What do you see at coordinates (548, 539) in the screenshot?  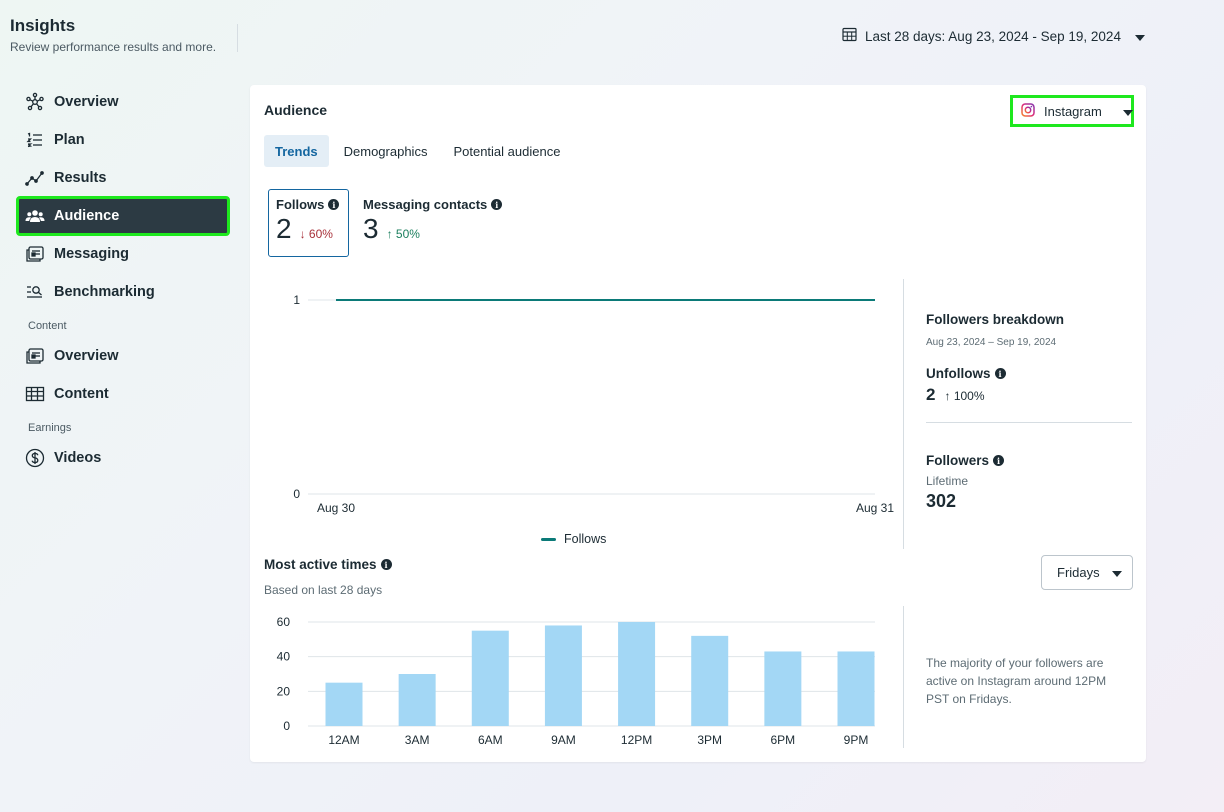 I see `legend-swatch` at bounding box center [548, 539].